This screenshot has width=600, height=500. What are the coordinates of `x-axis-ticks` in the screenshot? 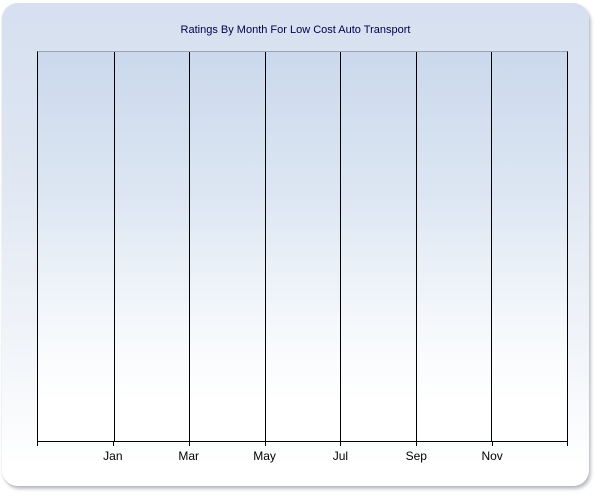 It's located at (302, 444).